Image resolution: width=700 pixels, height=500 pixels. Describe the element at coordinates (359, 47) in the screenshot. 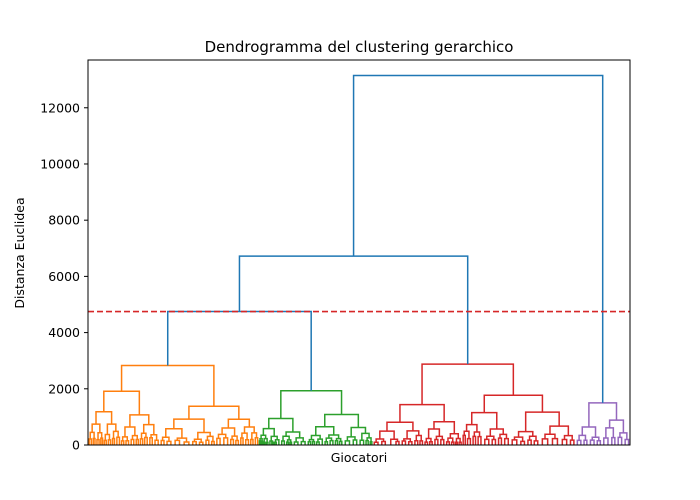

I see `chart-title: Dendrogramma del clustering gerarchico` at that location.